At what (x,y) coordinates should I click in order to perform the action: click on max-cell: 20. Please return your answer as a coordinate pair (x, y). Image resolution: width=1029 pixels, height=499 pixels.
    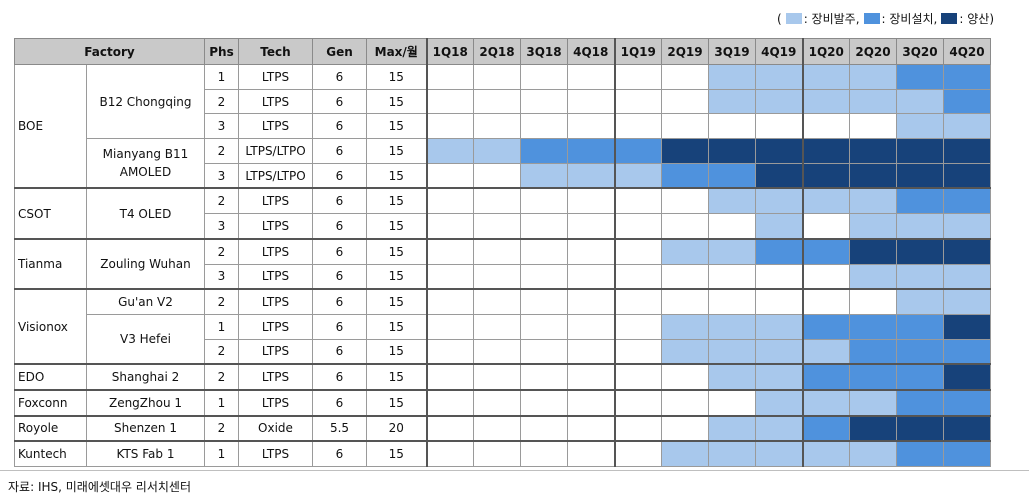
    Looking at the image, I should click on (396, 428).